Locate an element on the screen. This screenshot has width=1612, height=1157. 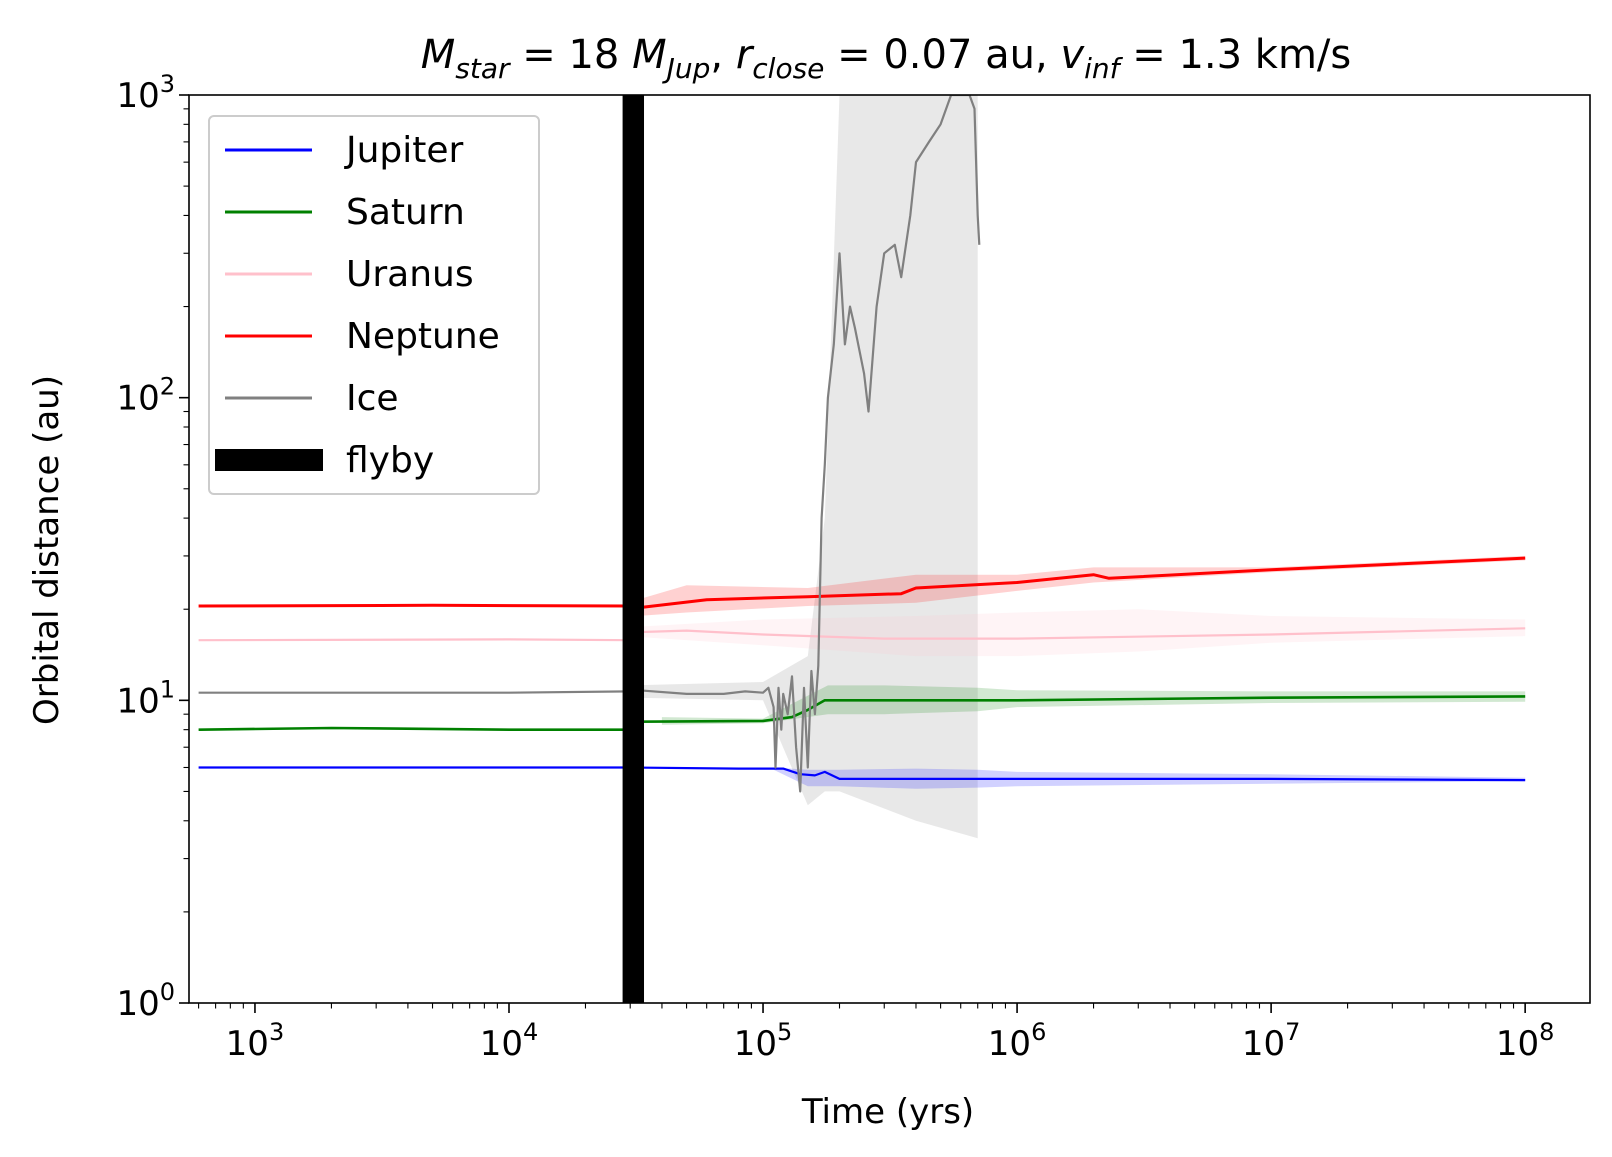
band-neptune is located at coordinates (1081, 585).